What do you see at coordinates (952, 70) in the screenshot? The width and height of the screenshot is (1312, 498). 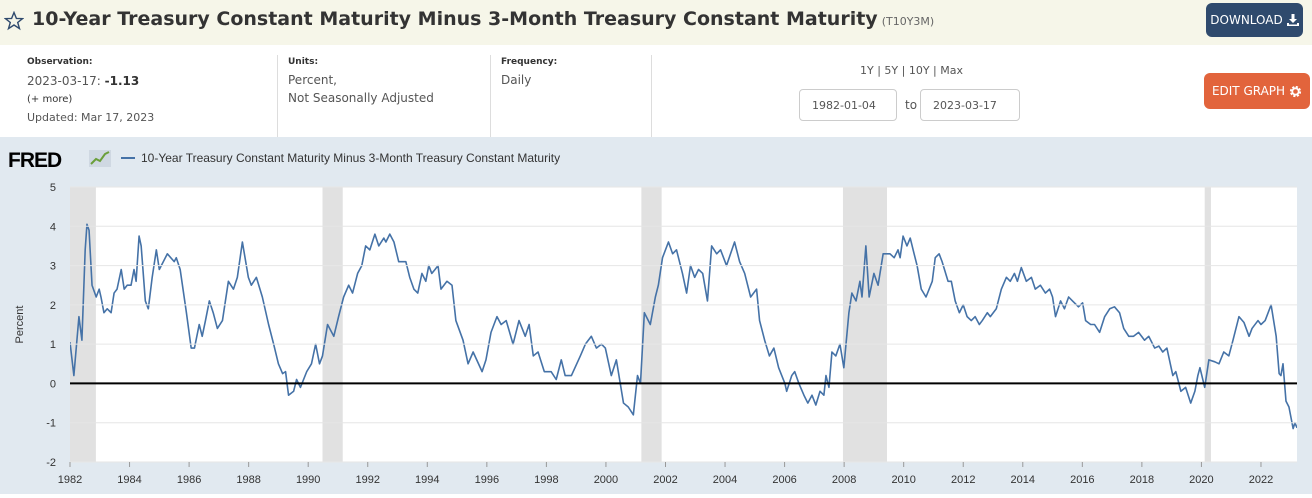 I see `range-link: Max` at bounding box center [952, 70].